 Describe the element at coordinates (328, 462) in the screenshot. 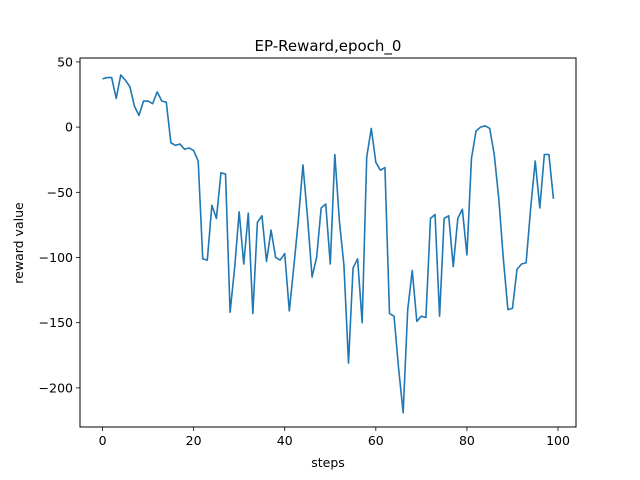

I see `x-axis-label: steps` at that location.